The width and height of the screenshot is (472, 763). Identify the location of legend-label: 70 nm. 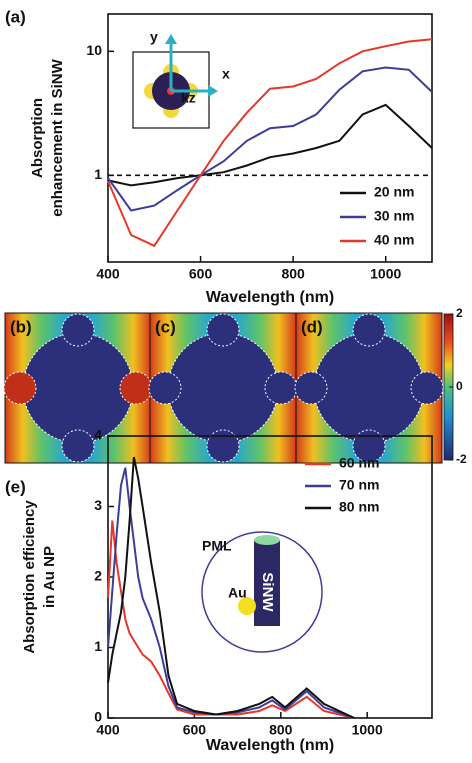
(359, 485).